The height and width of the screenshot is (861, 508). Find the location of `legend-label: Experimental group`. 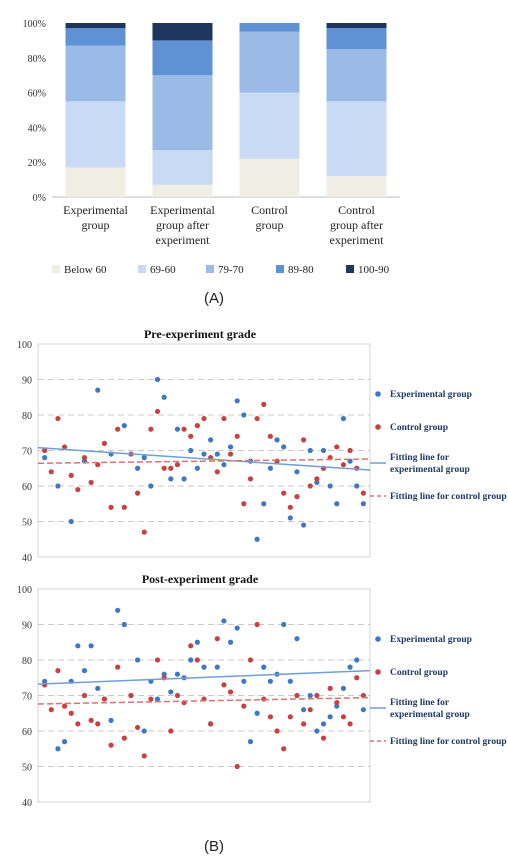

legend-label: Experimental group is located at coordinates (431, 640).